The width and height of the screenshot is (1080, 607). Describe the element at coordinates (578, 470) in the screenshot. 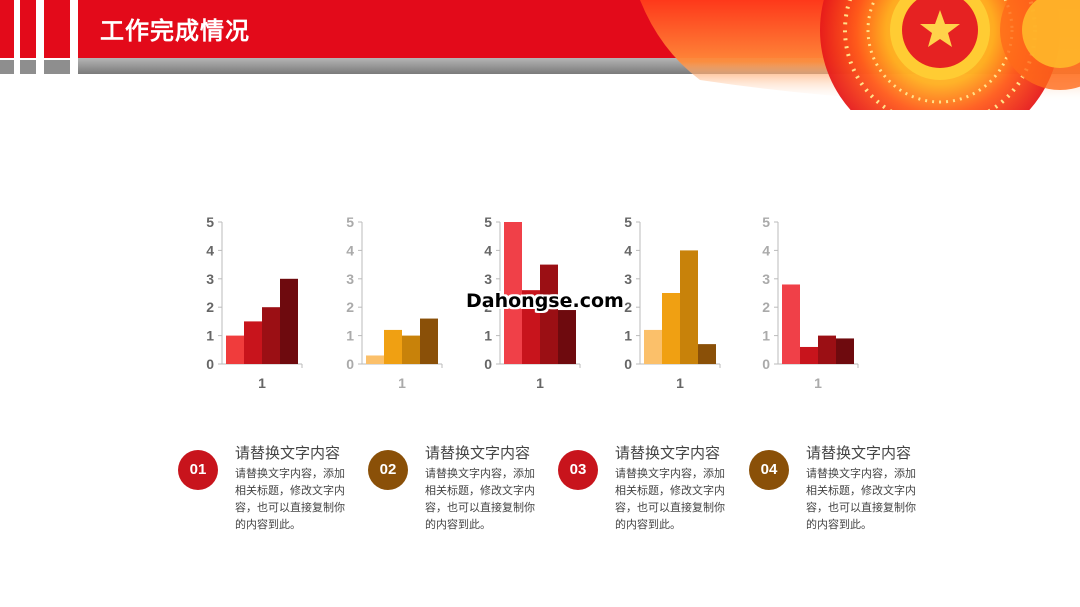

I see `number-badge: 03` at that location.